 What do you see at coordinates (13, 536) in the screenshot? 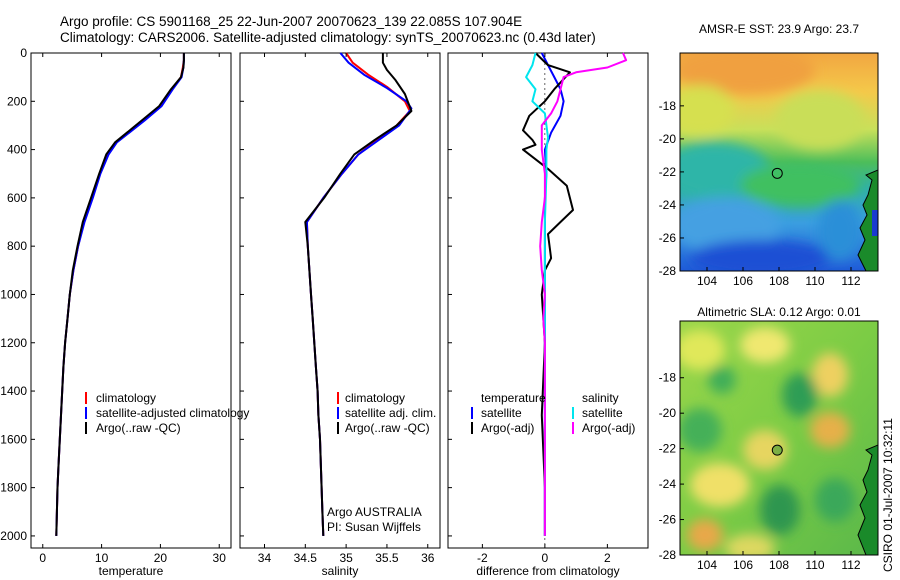
I see `y-tick-label: 2000` at bounding box center [13, 536].